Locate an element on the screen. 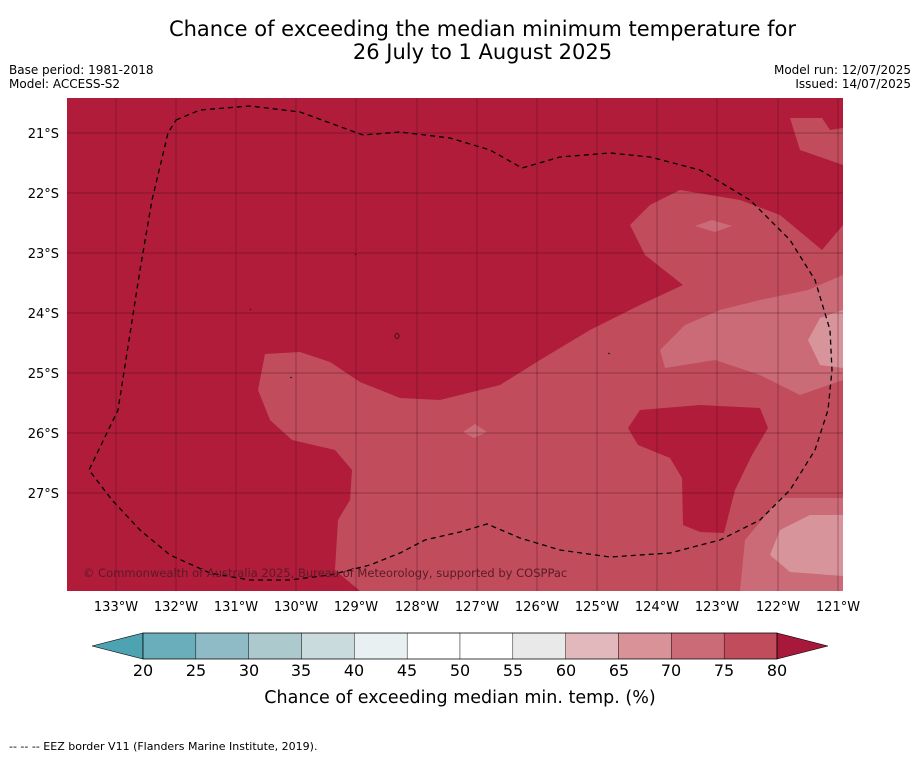 Image resolution: width=919 pixels, height=758 pixels. lat-label: 22°S is located at coordinates (43, 194).